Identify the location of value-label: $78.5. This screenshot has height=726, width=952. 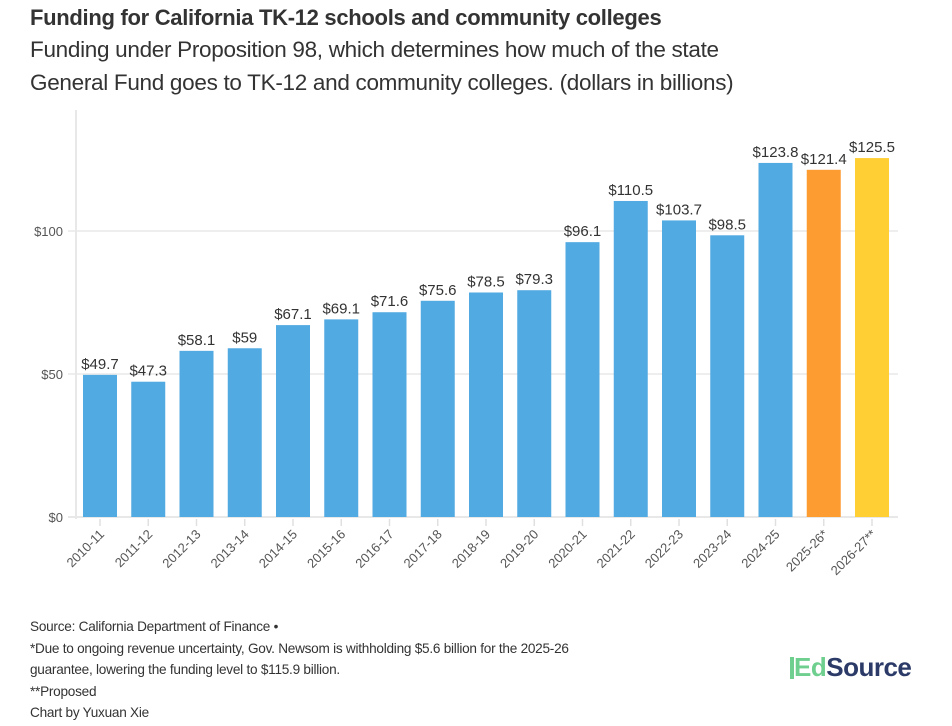
(486, 281).